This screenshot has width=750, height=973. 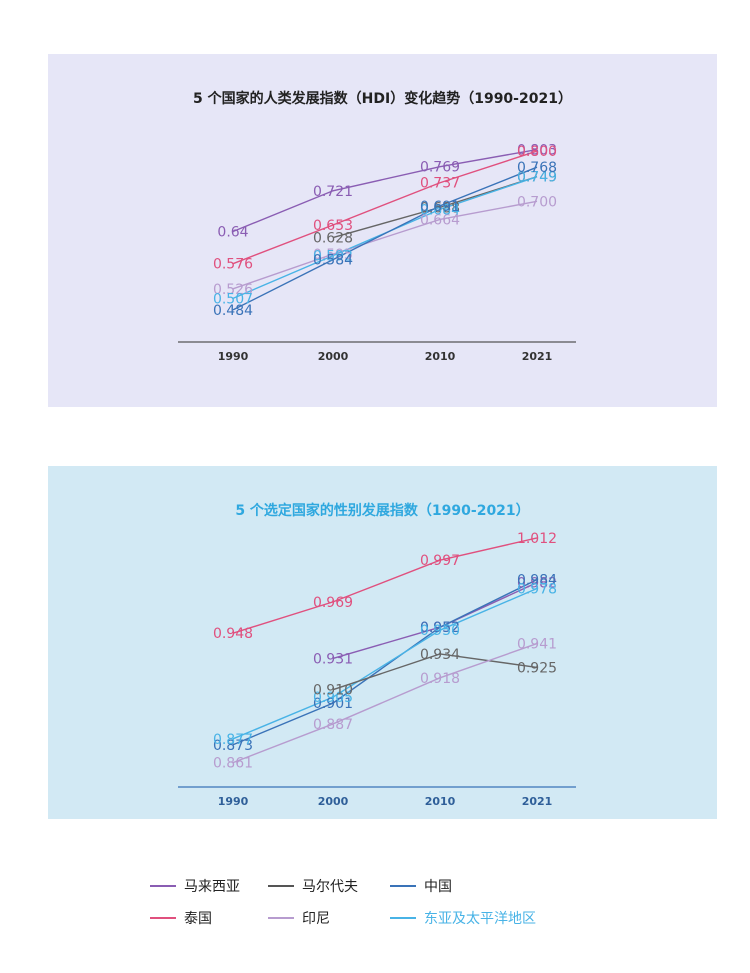 What do you see at coordinates (537, 668) in the screenshot?
I see `data-label: 0.925` at bounding box center [537, 668].